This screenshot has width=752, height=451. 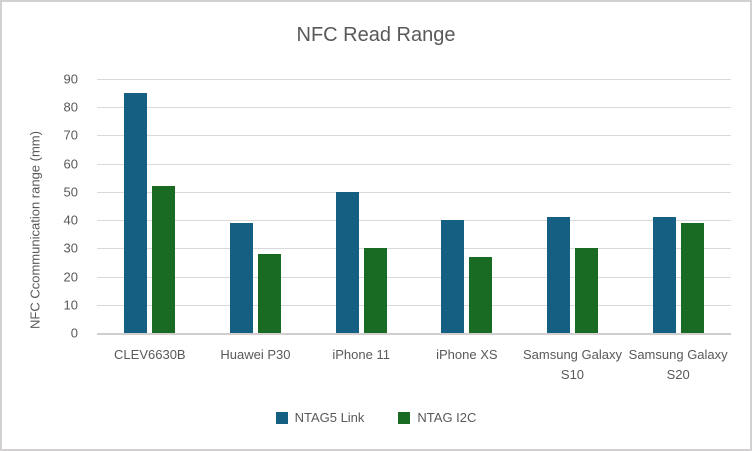 I want to click on bar-ntag-i2c-samsung-galaxy-s10, so click(x=586, y=290).